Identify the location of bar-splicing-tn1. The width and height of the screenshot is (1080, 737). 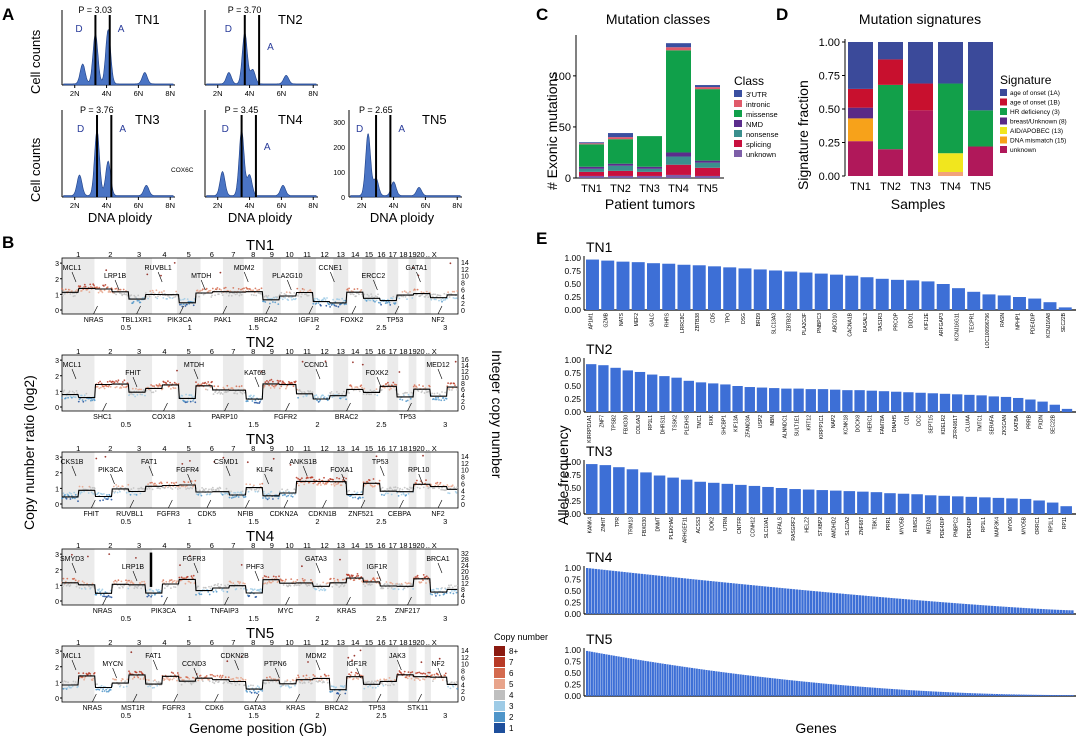
(591, 173).